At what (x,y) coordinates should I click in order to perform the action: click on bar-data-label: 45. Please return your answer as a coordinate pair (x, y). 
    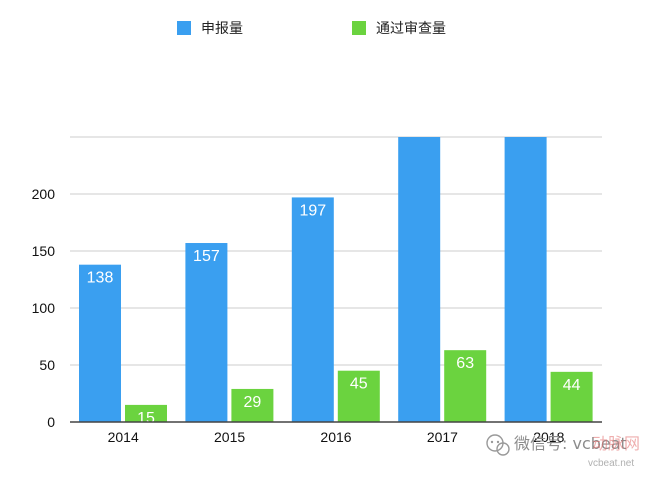
    Looking at the image, I should click on (359, 384).